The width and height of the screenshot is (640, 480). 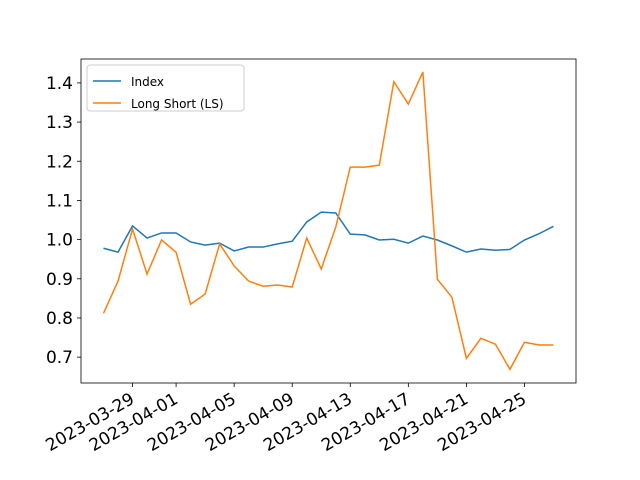 What do you see at coordinates (59, 280) in the screenshot?
I see `y-tick-label: 0.9` at bounding box center [59, 280].